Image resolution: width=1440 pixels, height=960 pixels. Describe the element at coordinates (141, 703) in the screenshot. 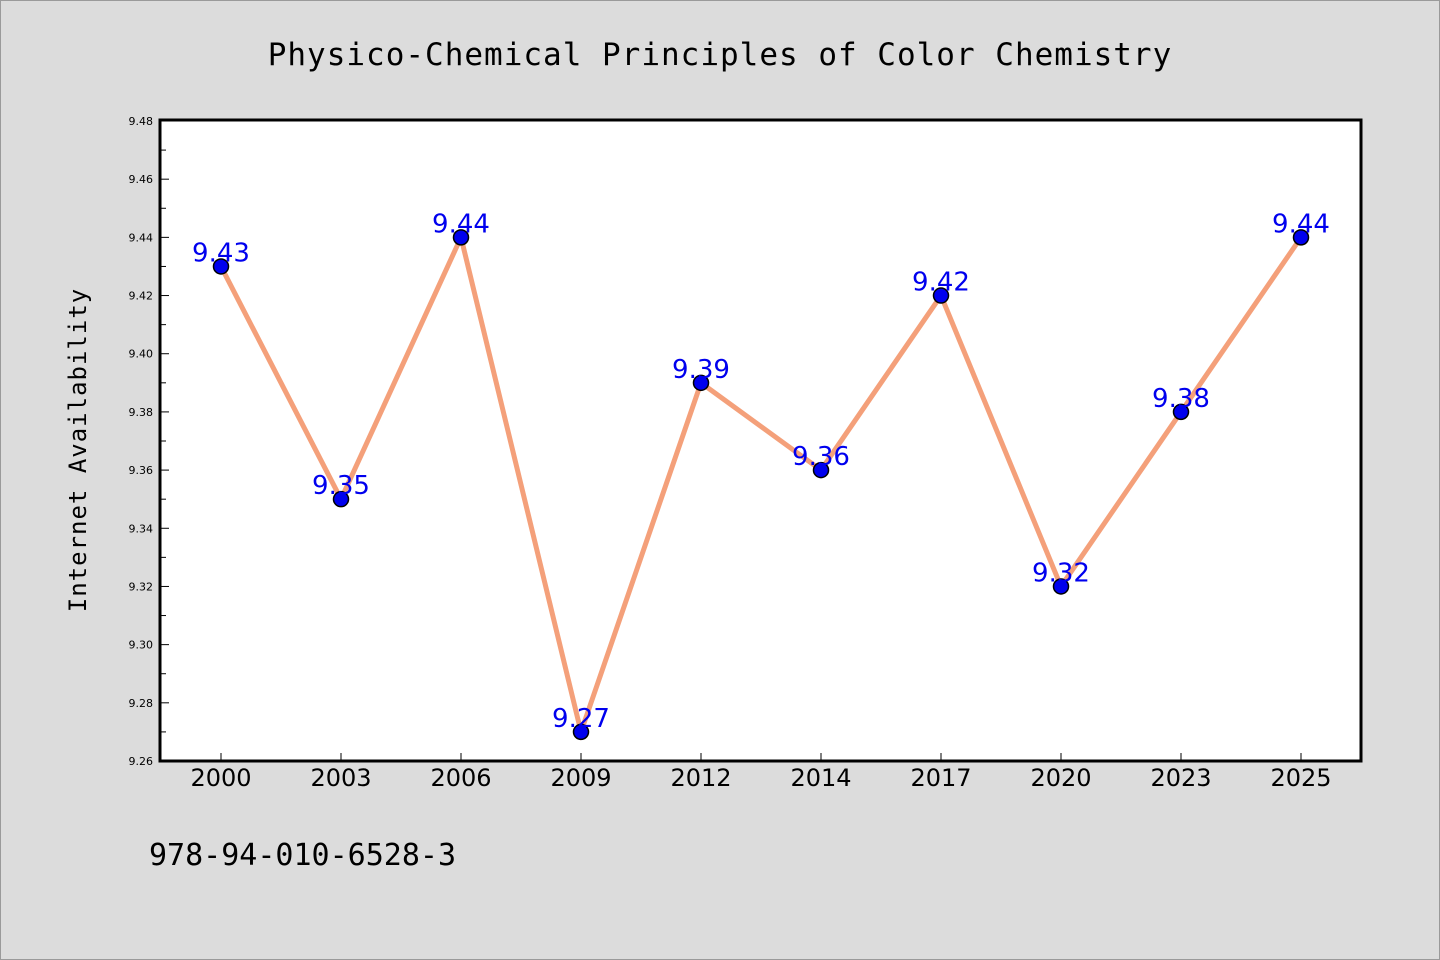

I see `y-tick-label: 9.28` at that location.